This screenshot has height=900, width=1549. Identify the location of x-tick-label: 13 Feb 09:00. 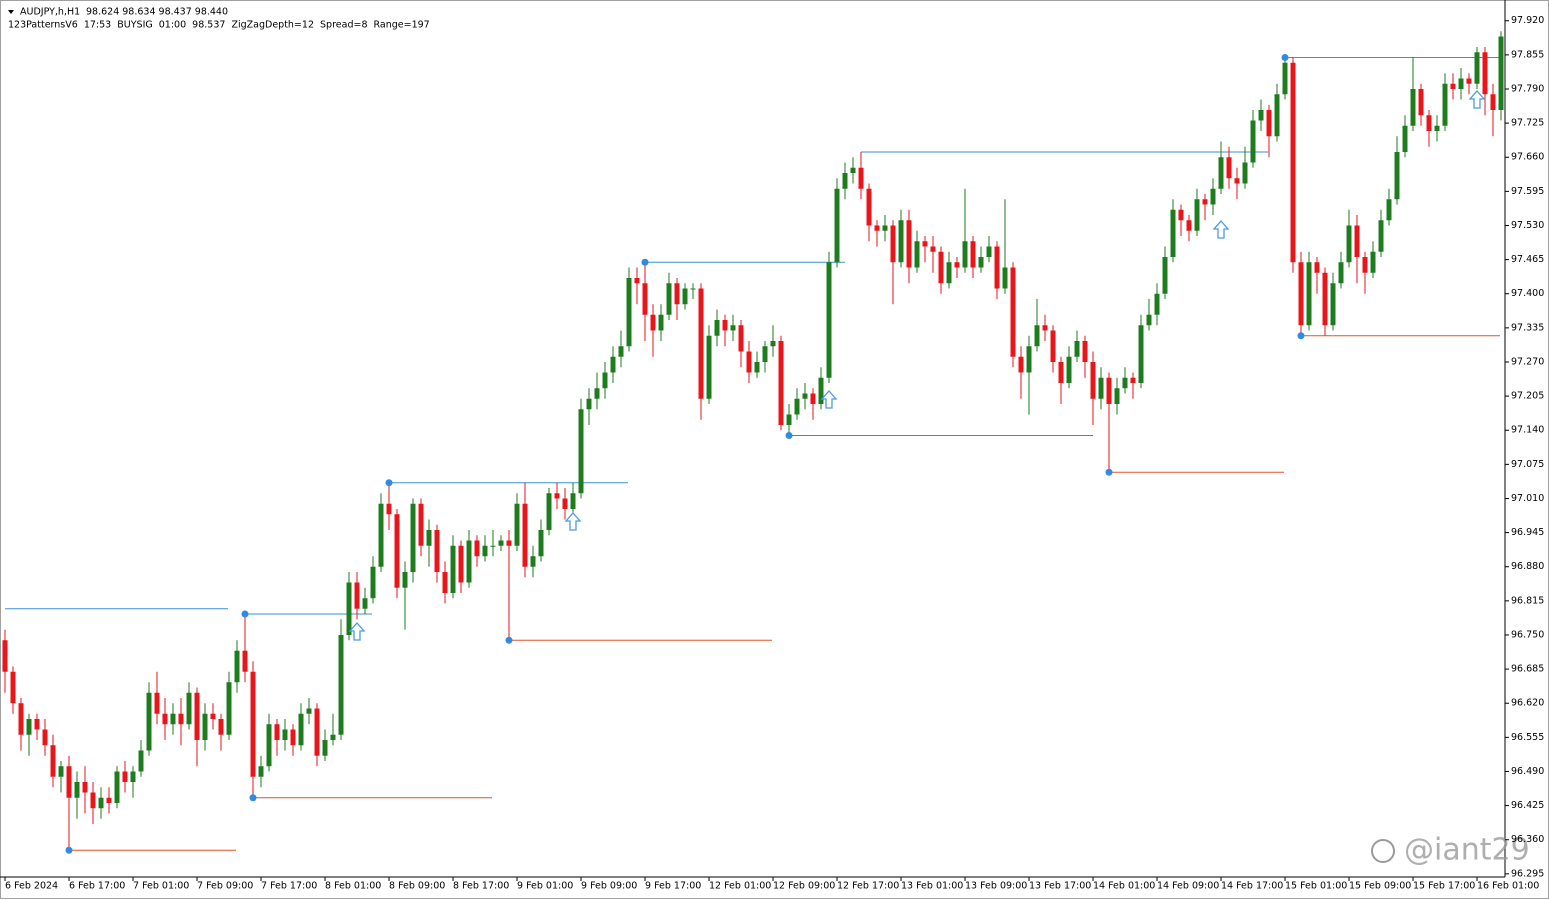
(996, 886).